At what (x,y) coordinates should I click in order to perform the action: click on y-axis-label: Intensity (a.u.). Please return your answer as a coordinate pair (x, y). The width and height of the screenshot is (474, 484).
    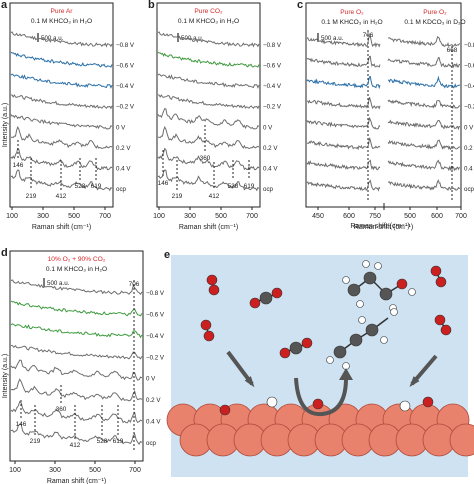
    Looking at the image, I should click on (5, 376).